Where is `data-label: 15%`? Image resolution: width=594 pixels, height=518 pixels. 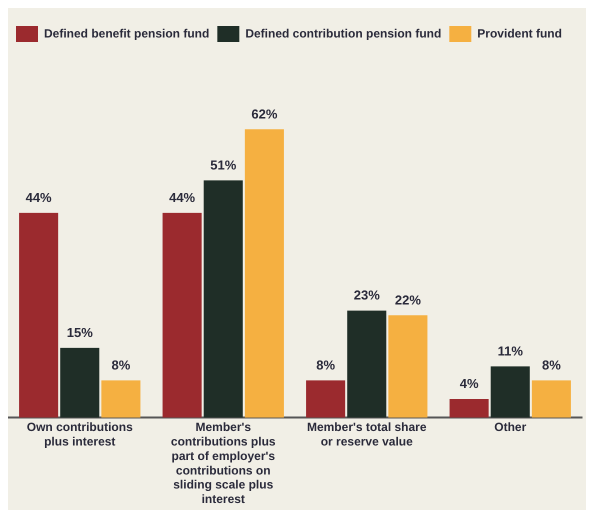 data-label: 15% is located at coordinates (80, 332).